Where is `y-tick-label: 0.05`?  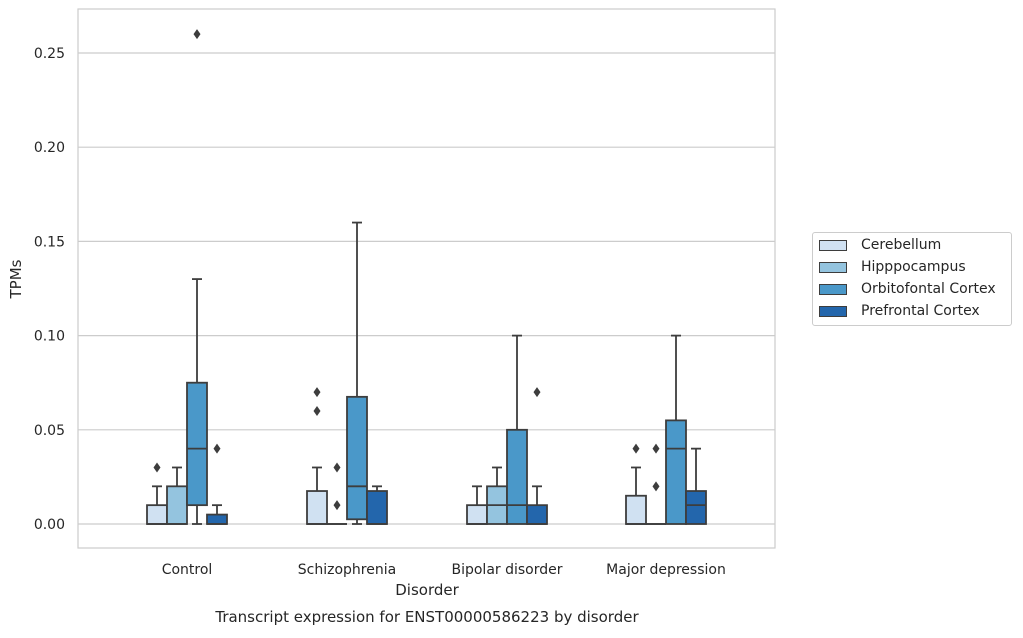
y-tick-label: 0.05 is located at coordinates (49, 431).